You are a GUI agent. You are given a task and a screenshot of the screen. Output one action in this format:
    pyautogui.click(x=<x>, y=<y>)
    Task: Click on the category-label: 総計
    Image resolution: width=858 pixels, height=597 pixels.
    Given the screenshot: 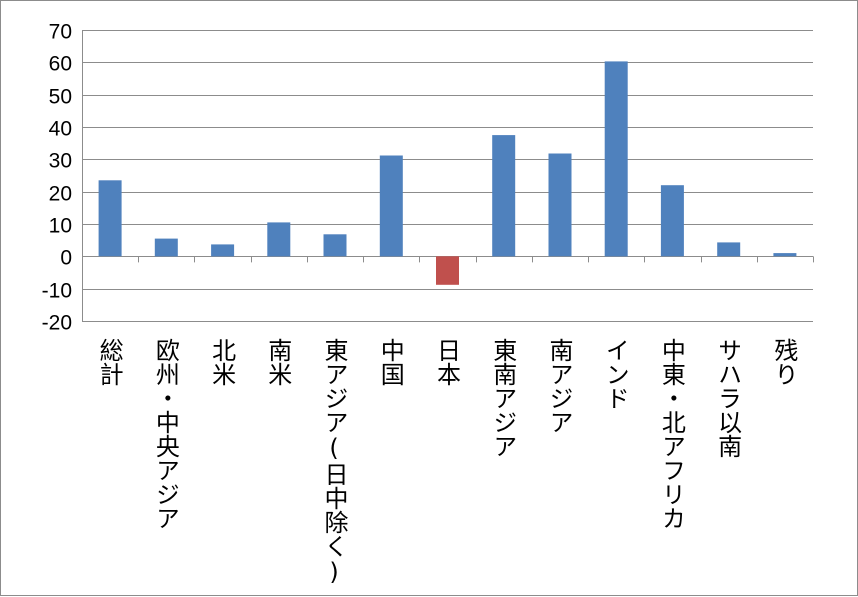 What is the action you would take?
    pyautogui.click(x=109, y=362)
    